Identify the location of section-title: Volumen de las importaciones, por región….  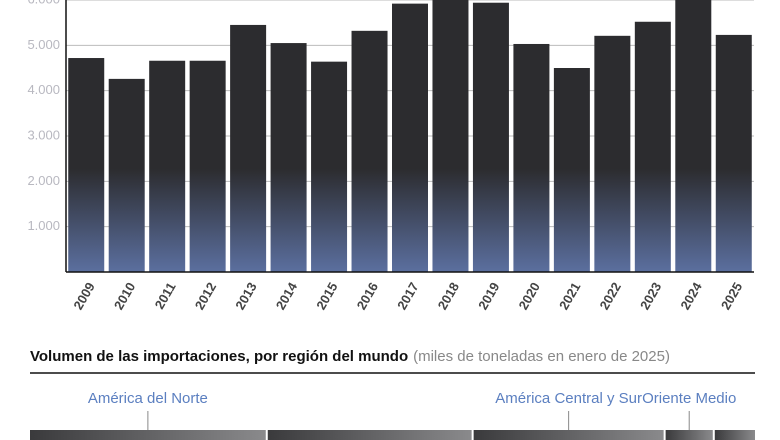
(350, 356).